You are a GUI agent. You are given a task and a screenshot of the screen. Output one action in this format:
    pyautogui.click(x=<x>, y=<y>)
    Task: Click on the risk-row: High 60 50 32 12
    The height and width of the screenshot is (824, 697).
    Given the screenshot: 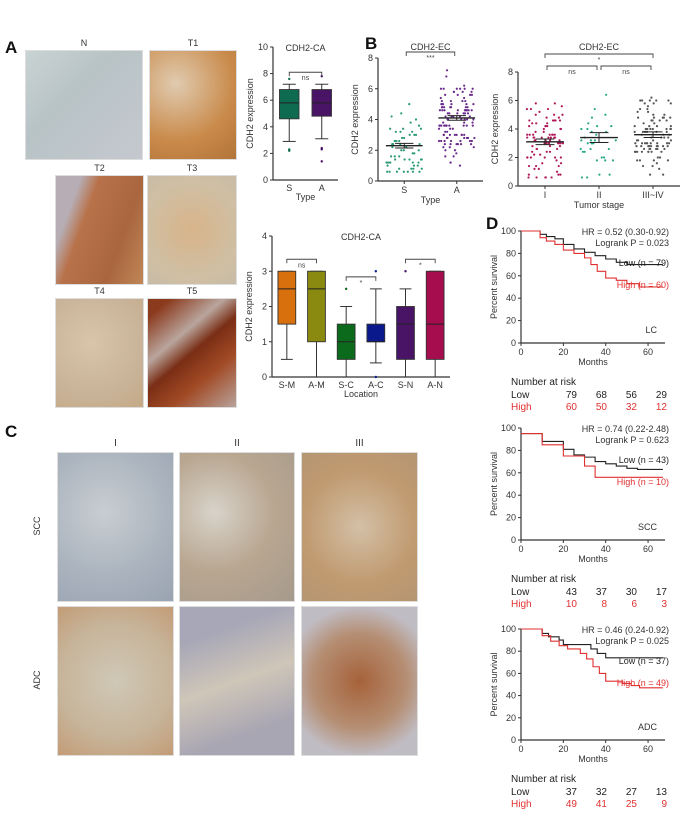 What is the action you would take?
    pyautogui.click(x=589, y=407)
    